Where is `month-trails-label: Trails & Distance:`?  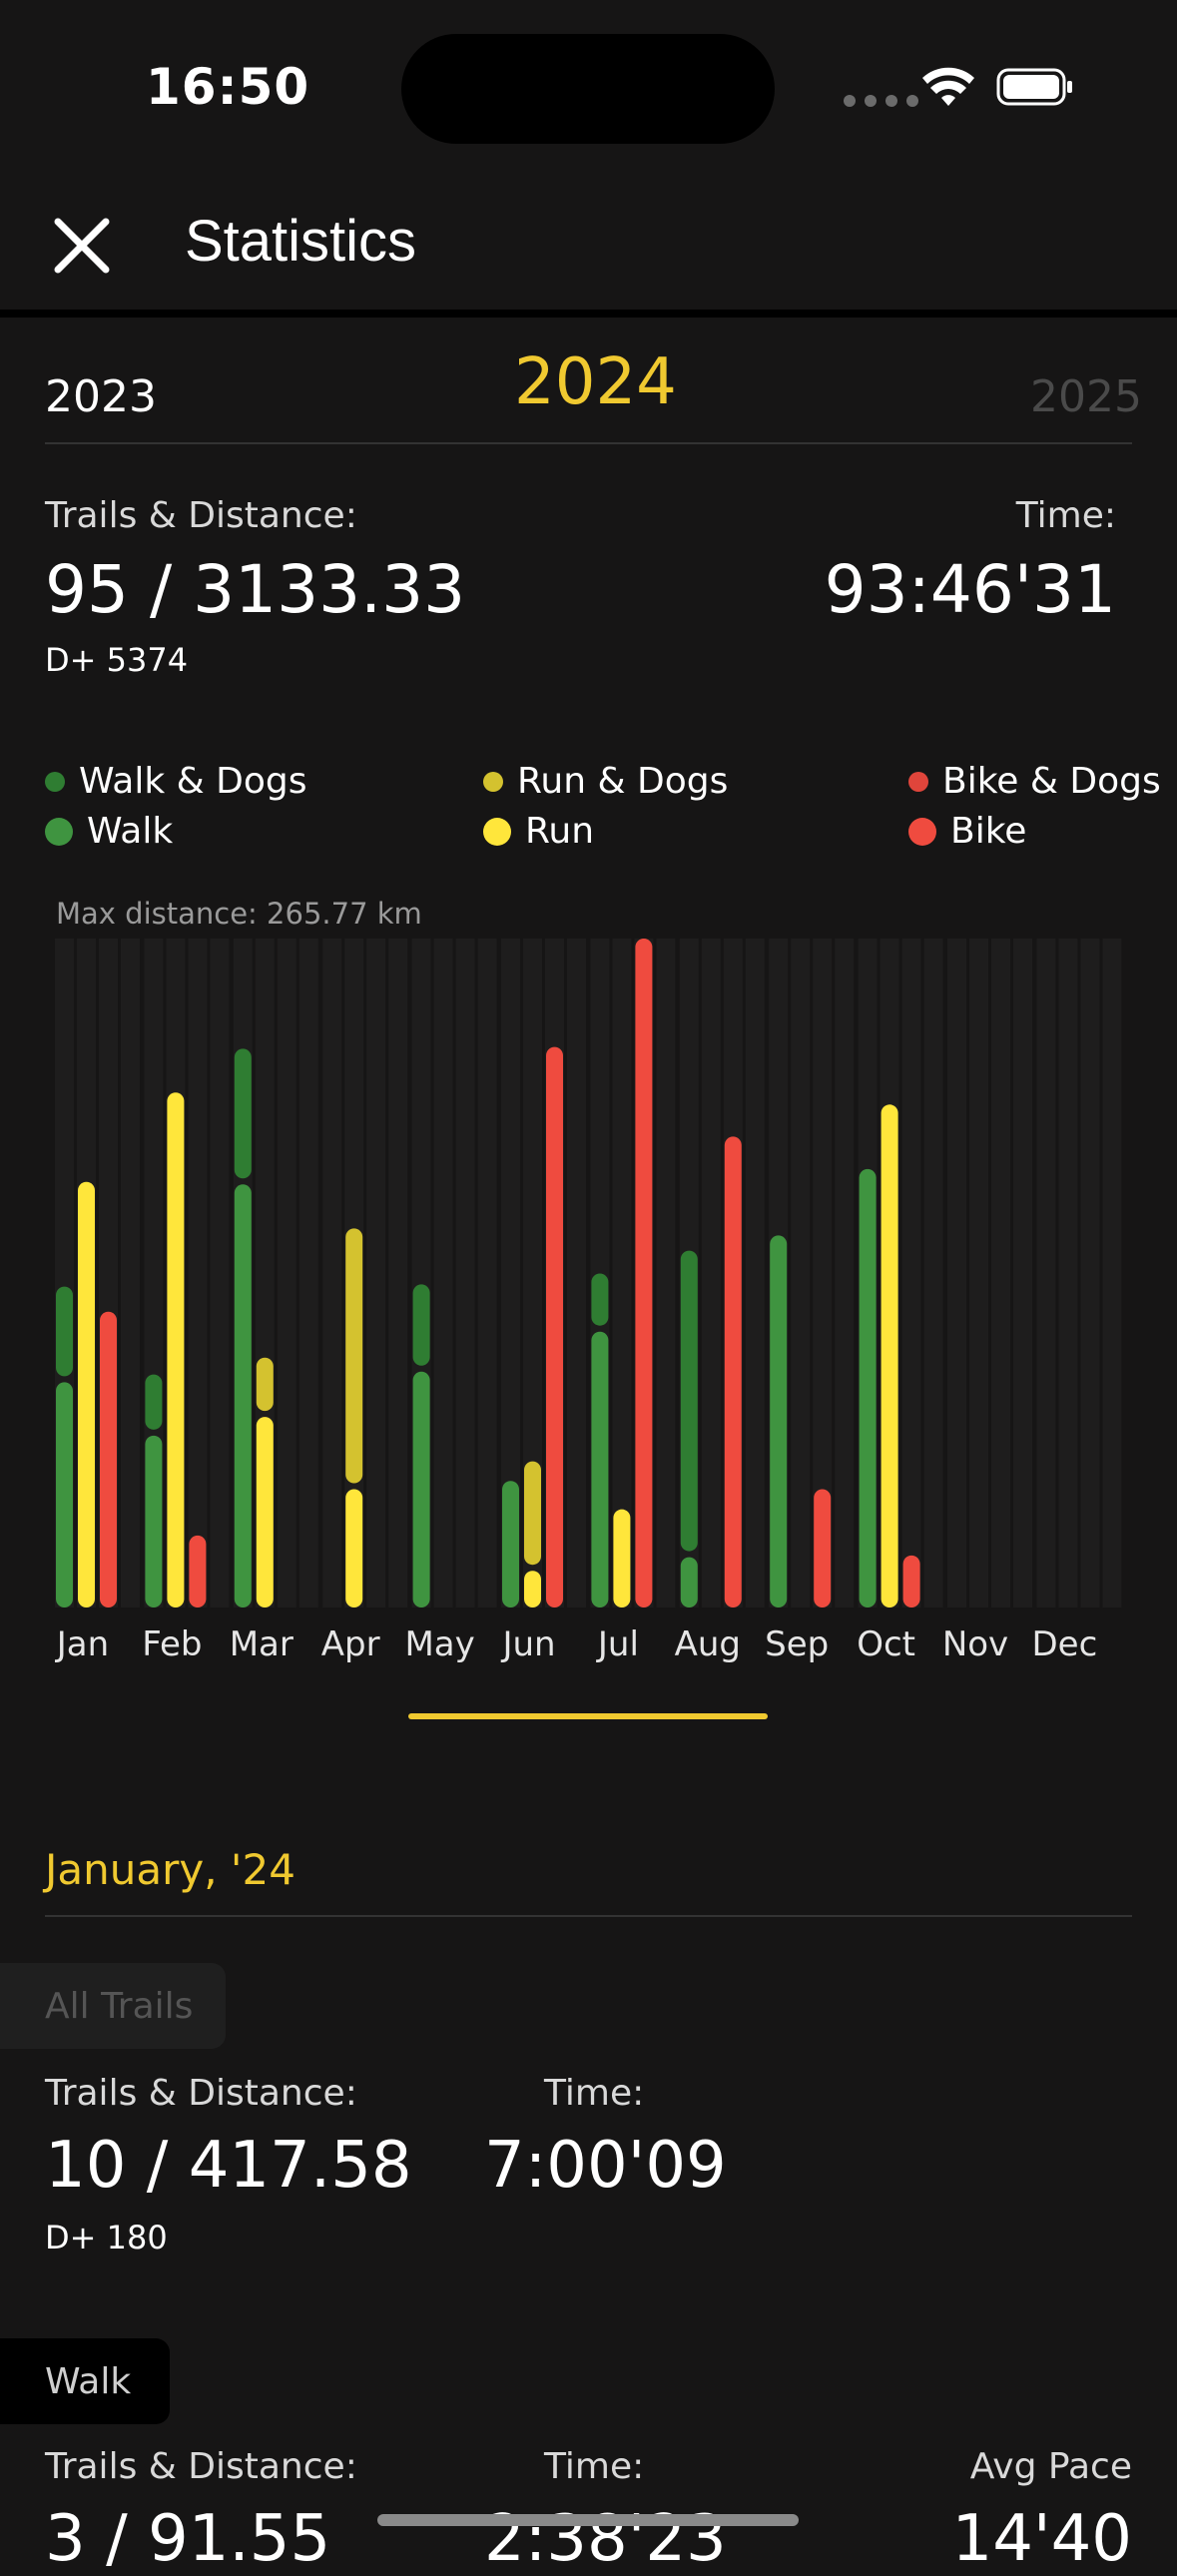 month-trails-label: Trails & Distance: is located at coordinates (201, 2093).